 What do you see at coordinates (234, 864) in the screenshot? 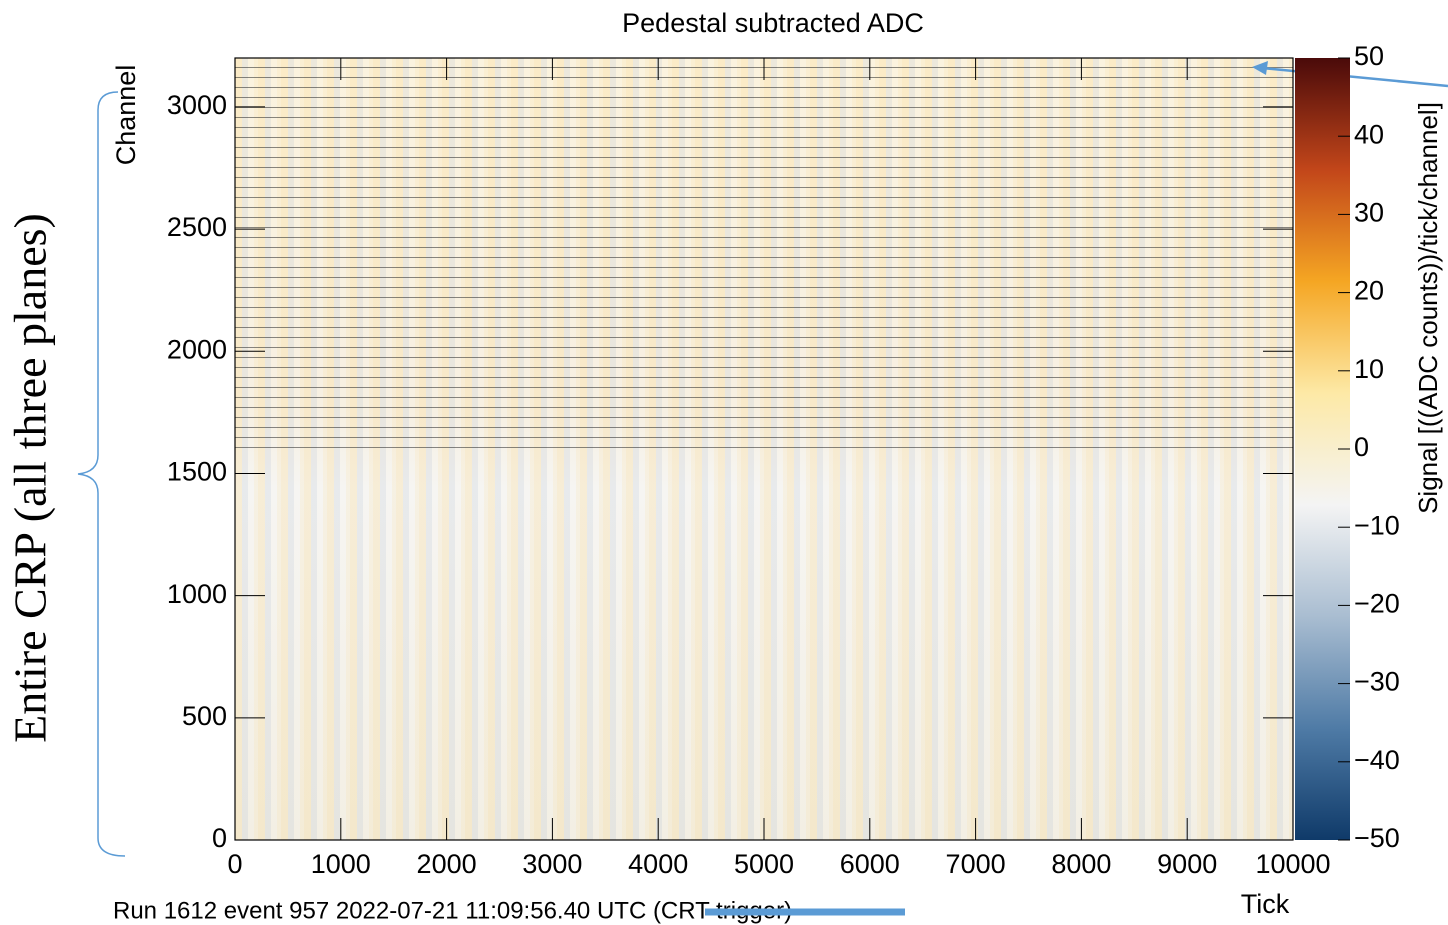
I see `x-tick-label: 0` at bounding box center [234, 864].